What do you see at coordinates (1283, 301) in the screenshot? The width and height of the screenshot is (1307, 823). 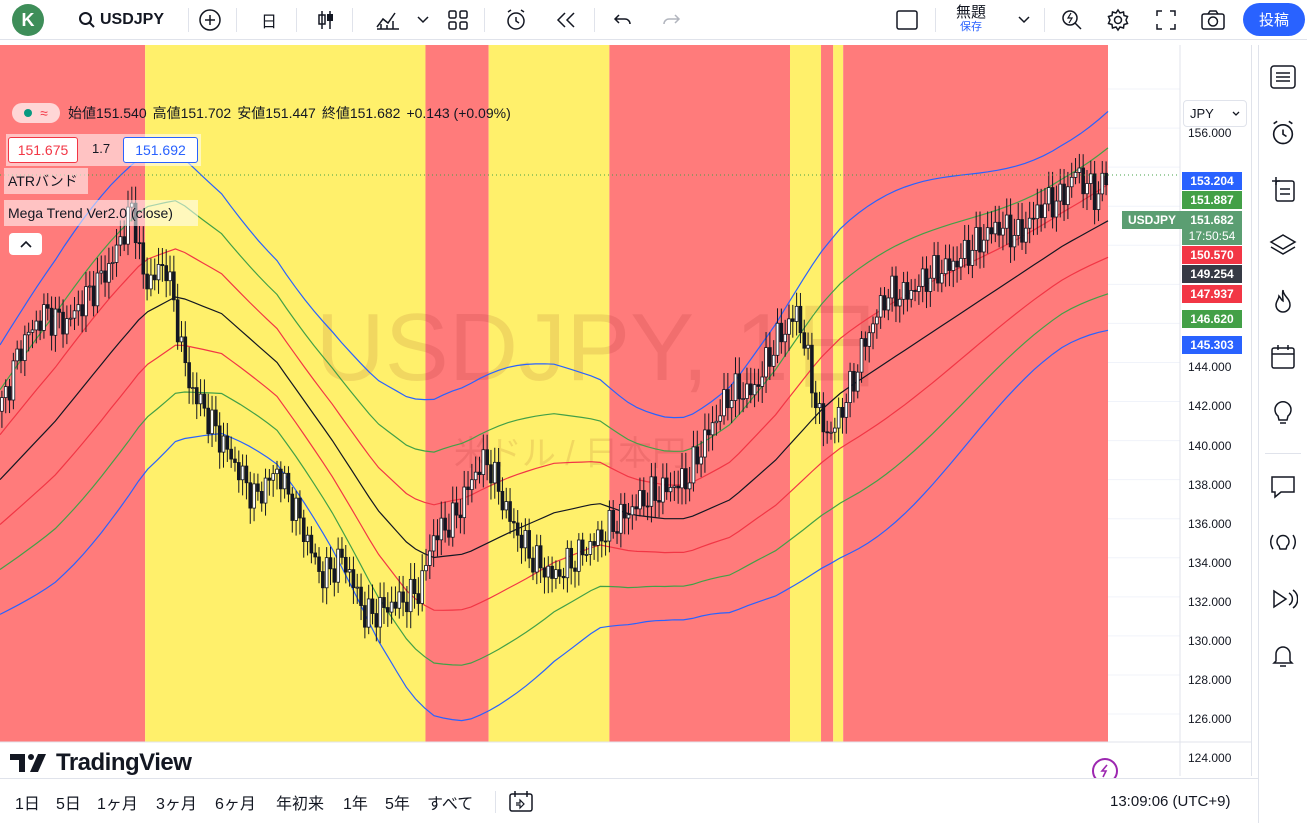 I see `hotlists-button` at bounding box center [1283, 301].